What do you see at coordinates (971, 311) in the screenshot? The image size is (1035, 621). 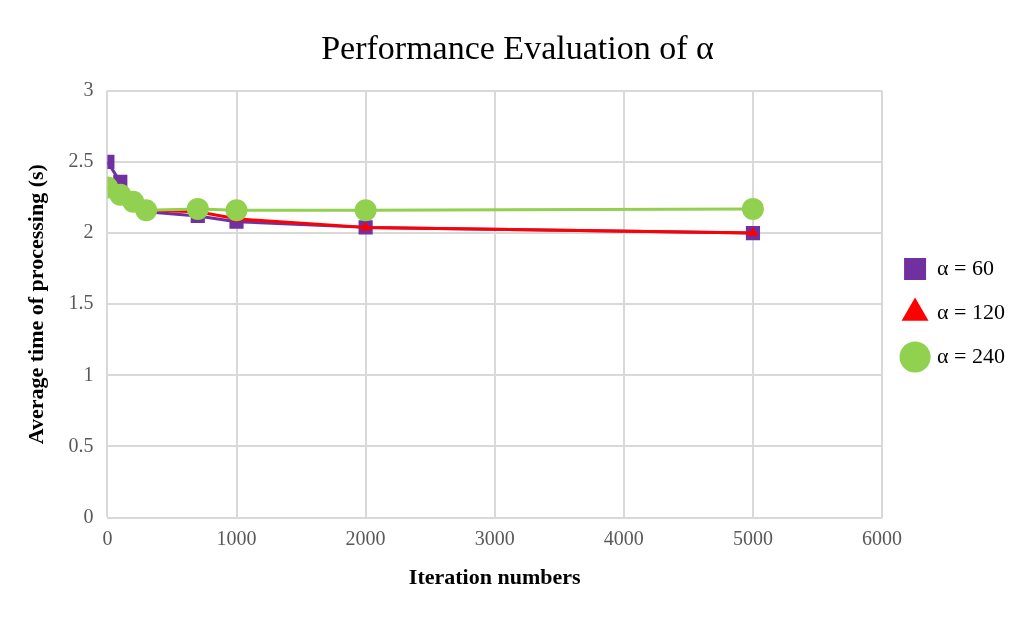 I see `legend-label: α = 120` at bounding box center [971, 311].